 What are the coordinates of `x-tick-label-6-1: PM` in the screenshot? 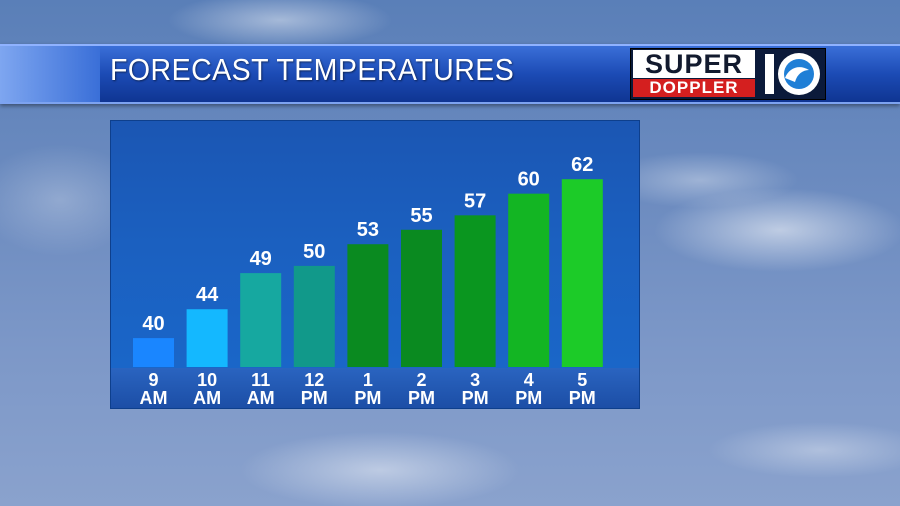 It's located at (475, 398).